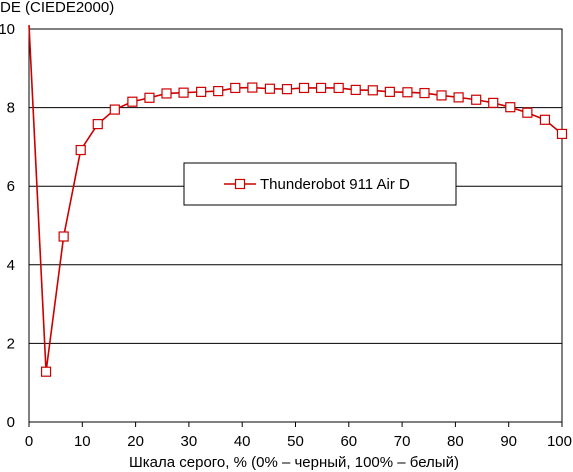 This screenshot has width=573, height=472. Describe the element at coordinates (189, 441) in the screenshot. I see `x-tick-label-30: 30` at that location.